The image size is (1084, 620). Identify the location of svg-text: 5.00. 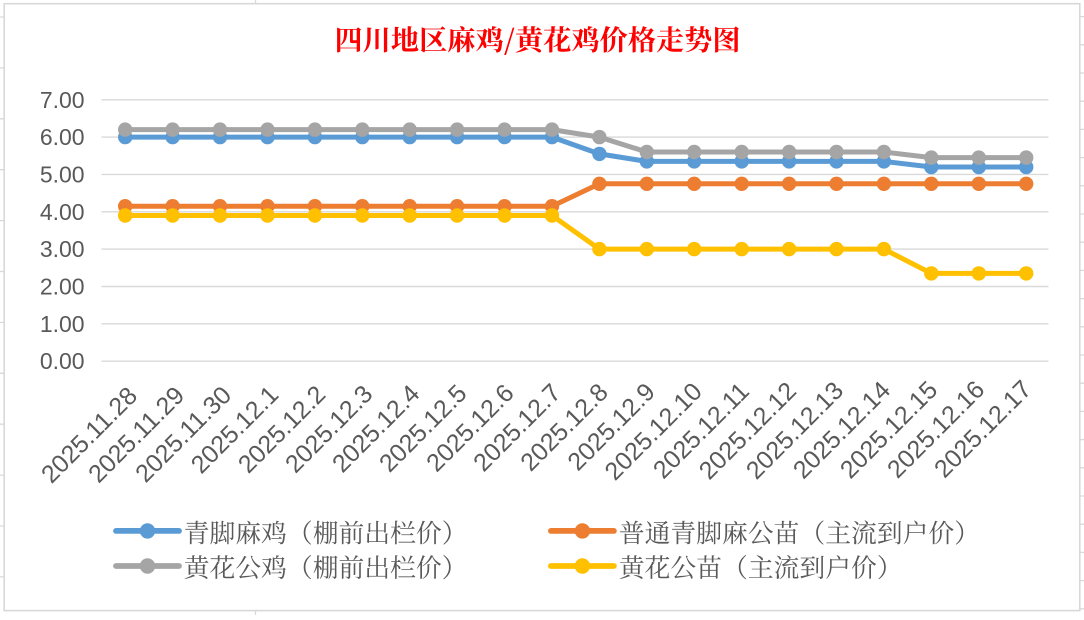
(62, 174).